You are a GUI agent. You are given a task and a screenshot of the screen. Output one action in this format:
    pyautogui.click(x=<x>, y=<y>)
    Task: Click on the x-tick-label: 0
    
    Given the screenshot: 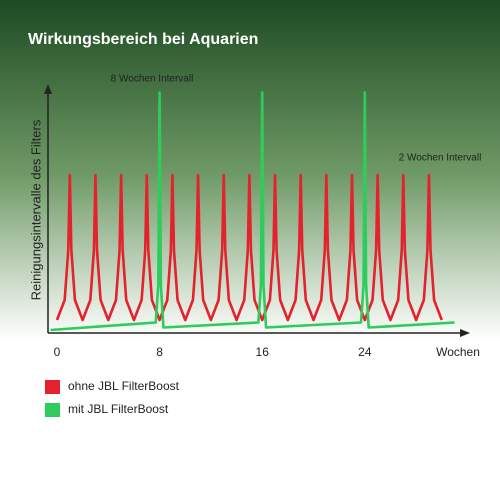 What is the action you would take?
    pyautogui.click(x=57, y=352)
    